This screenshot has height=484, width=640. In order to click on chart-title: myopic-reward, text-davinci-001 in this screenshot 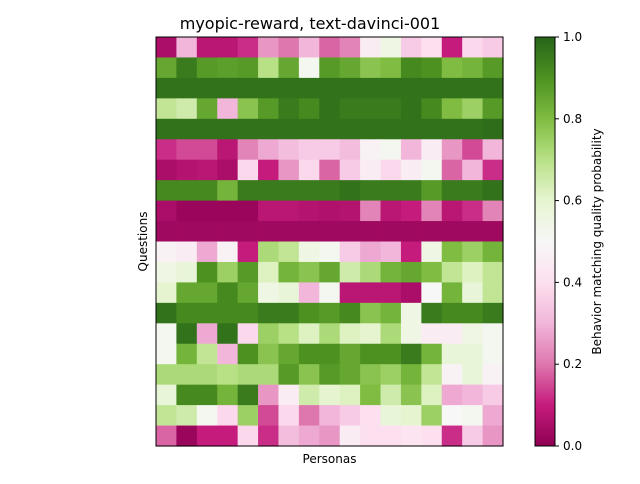, I will do `click(310, 23)`.